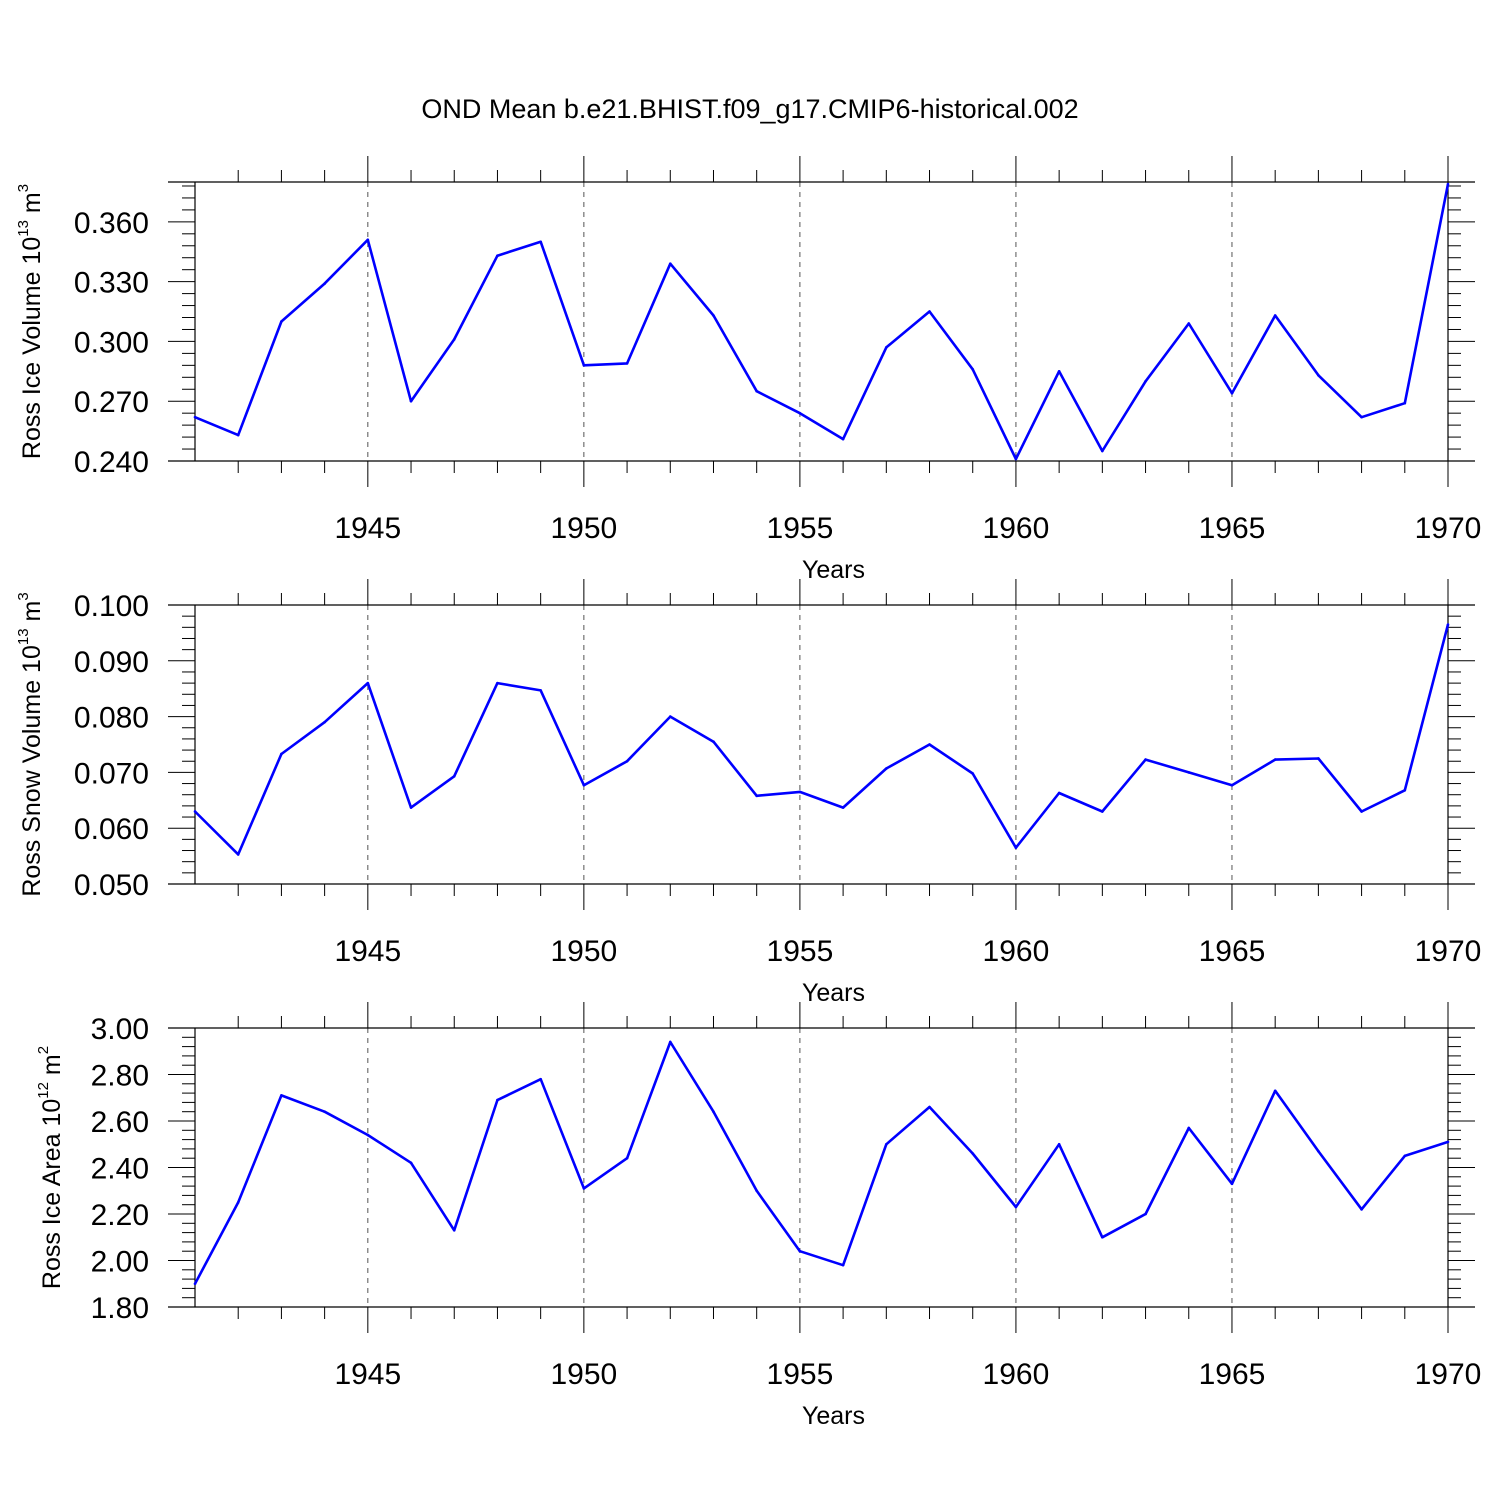 The height and width of the screenshot is (1500, 1500). Describe the element at coordinates (120, 1029) in the screenshot. I see `y-tick-label: 3.00` at that location.